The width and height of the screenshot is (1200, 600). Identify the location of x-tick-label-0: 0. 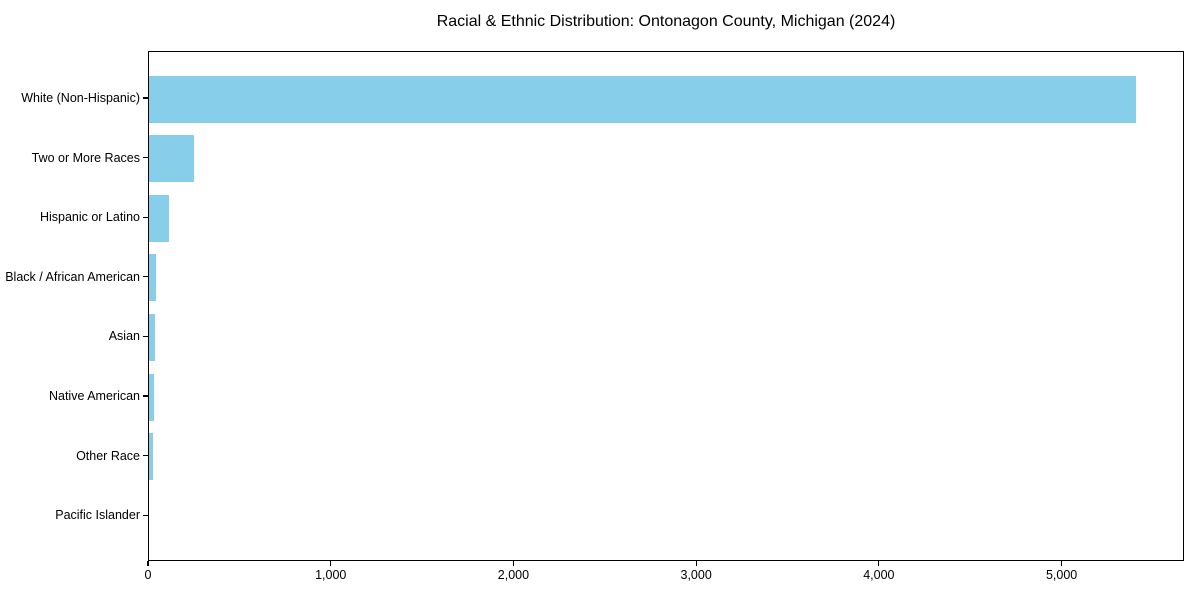
(148, 575).